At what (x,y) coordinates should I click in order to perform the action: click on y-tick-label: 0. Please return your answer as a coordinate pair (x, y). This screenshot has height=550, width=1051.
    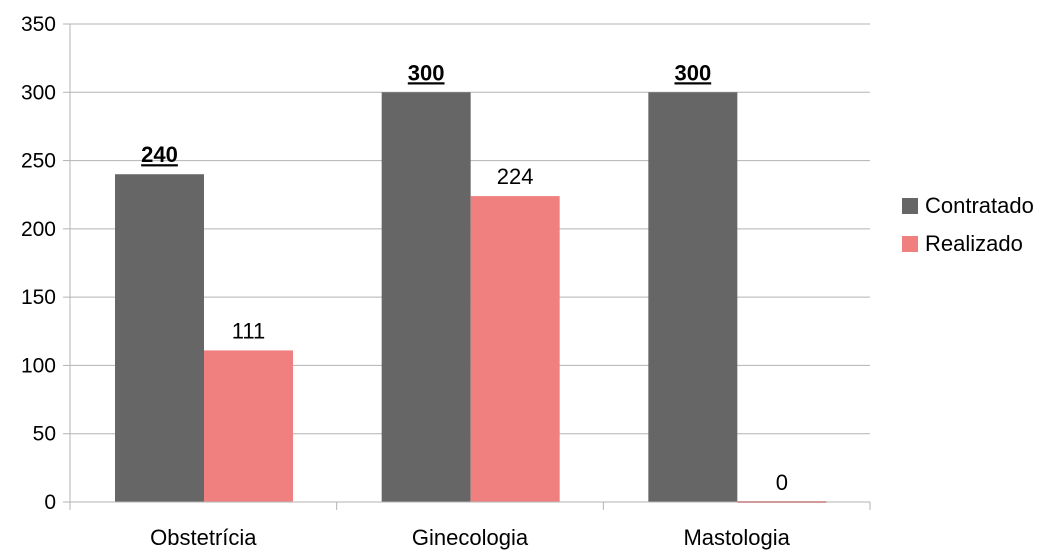
    Looking at the image, I should click on (50, 502).